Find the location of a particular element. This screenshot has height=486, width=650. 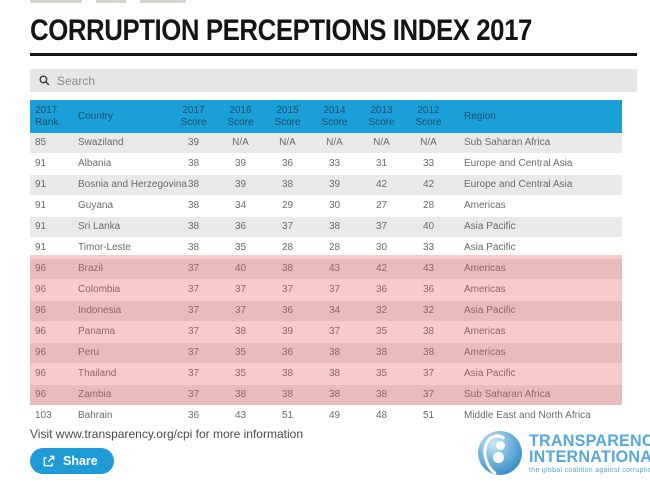

cell-country: Bahrain is located at coordinates (95, 414).